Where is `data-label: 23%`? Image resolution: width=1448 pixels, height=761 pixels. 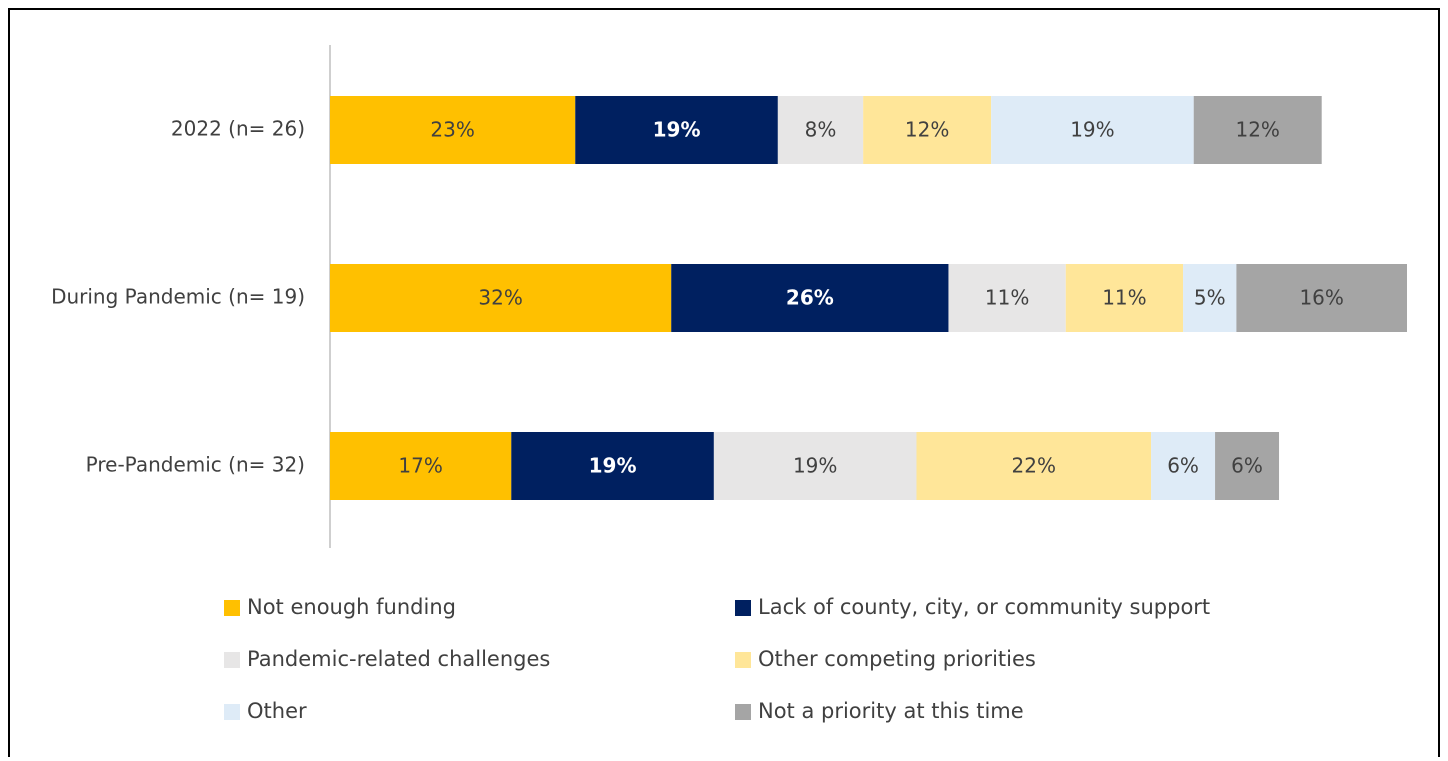 data-label: 23% is located at coordinates (452, 130).